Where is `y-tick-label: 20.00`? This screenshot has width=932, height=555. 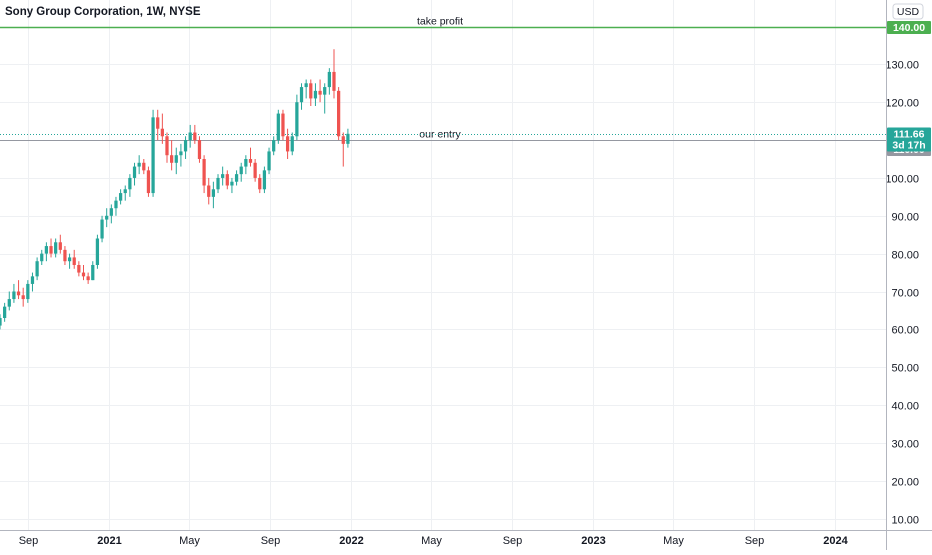
y-tick-label: 20.00 is located at coordinates (905, 483).